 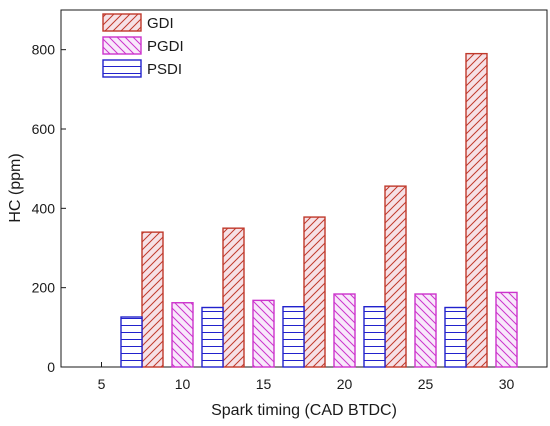 What do you see at coordinates (304, 410) in the screenshot?
I see `x-axis-label: Spark timing (CAD BTDC)` at bounding box center [304, 410].